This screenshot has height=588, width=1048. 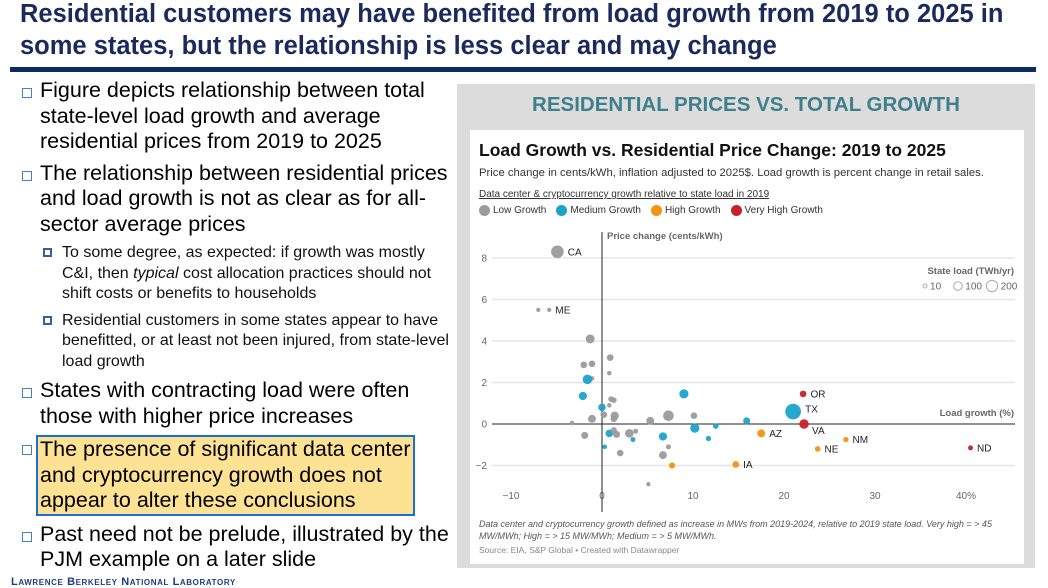 I want to click on x-tick-label: 10, so click(x=693, y=496).